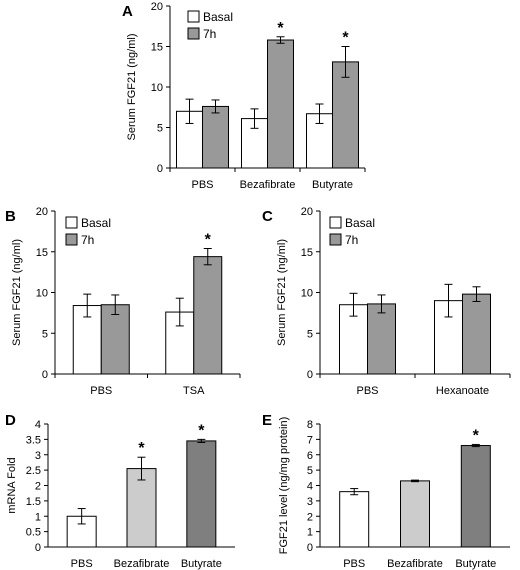  What do you see at coordinates (33, 502) in the screenshot?
I see `y-tick-label: 1.5` at bounding box center [33, 502].